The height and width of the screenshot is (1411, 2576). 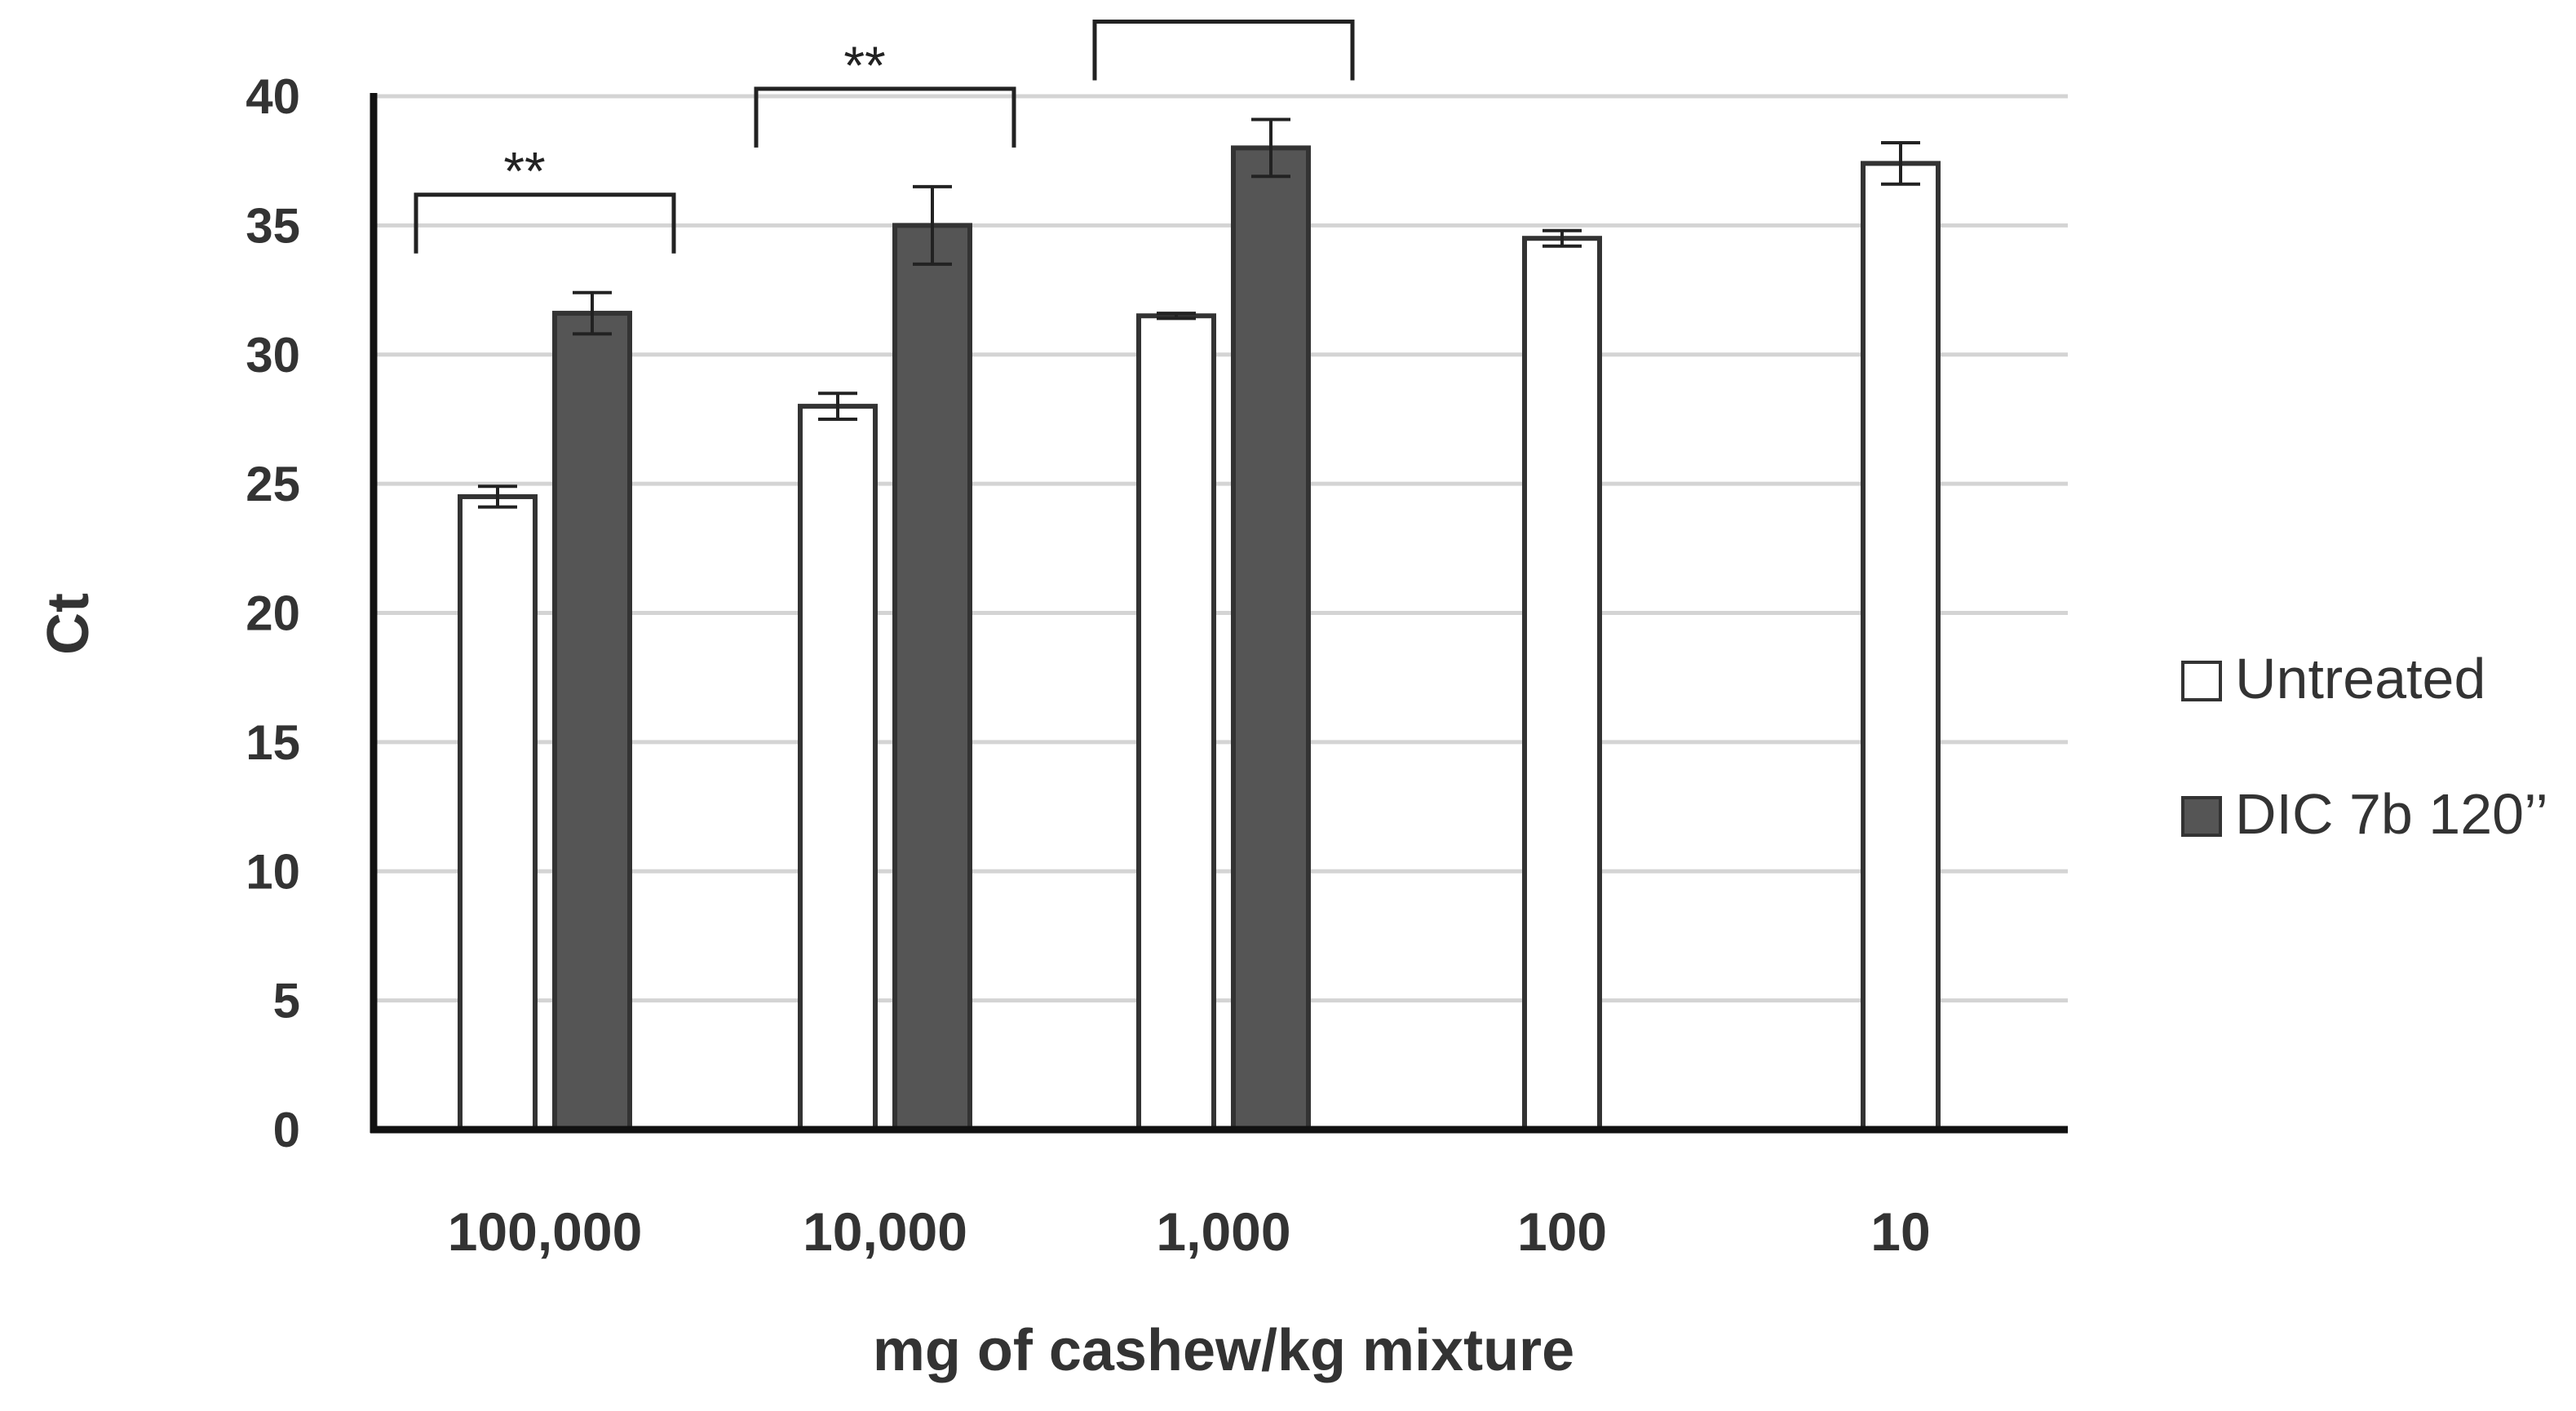 I want to click on y-tick-label-15: 15, so click(x=273, y=742).